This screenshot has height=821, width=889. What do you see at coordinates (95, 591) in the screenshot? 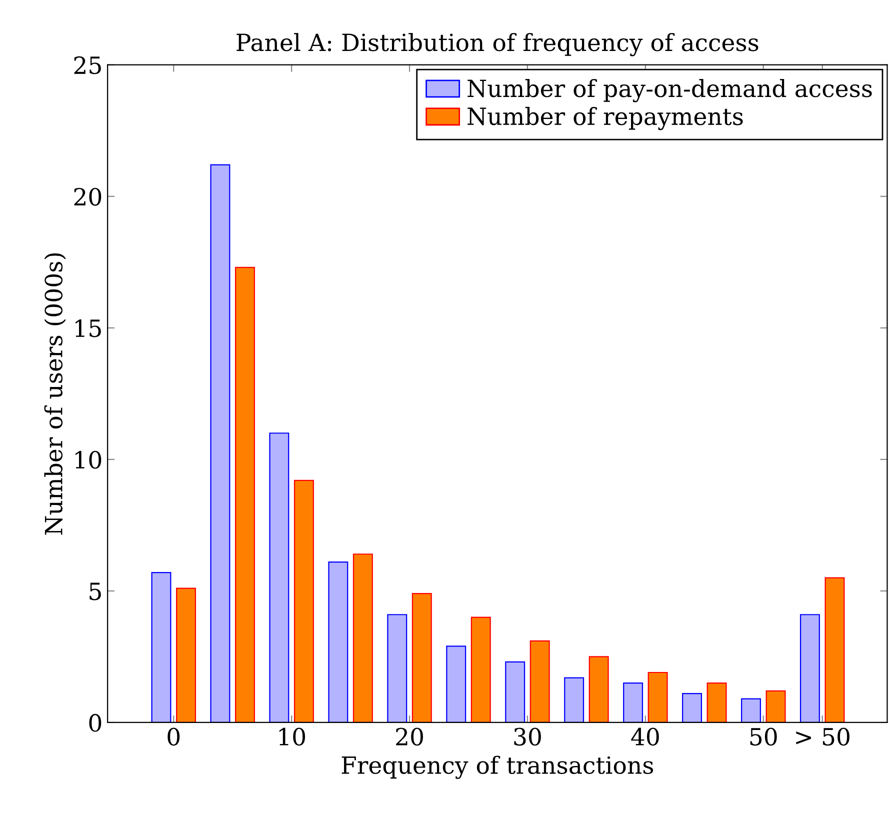
I see `y-tick-label: 5` at bounding box center [95, 591].